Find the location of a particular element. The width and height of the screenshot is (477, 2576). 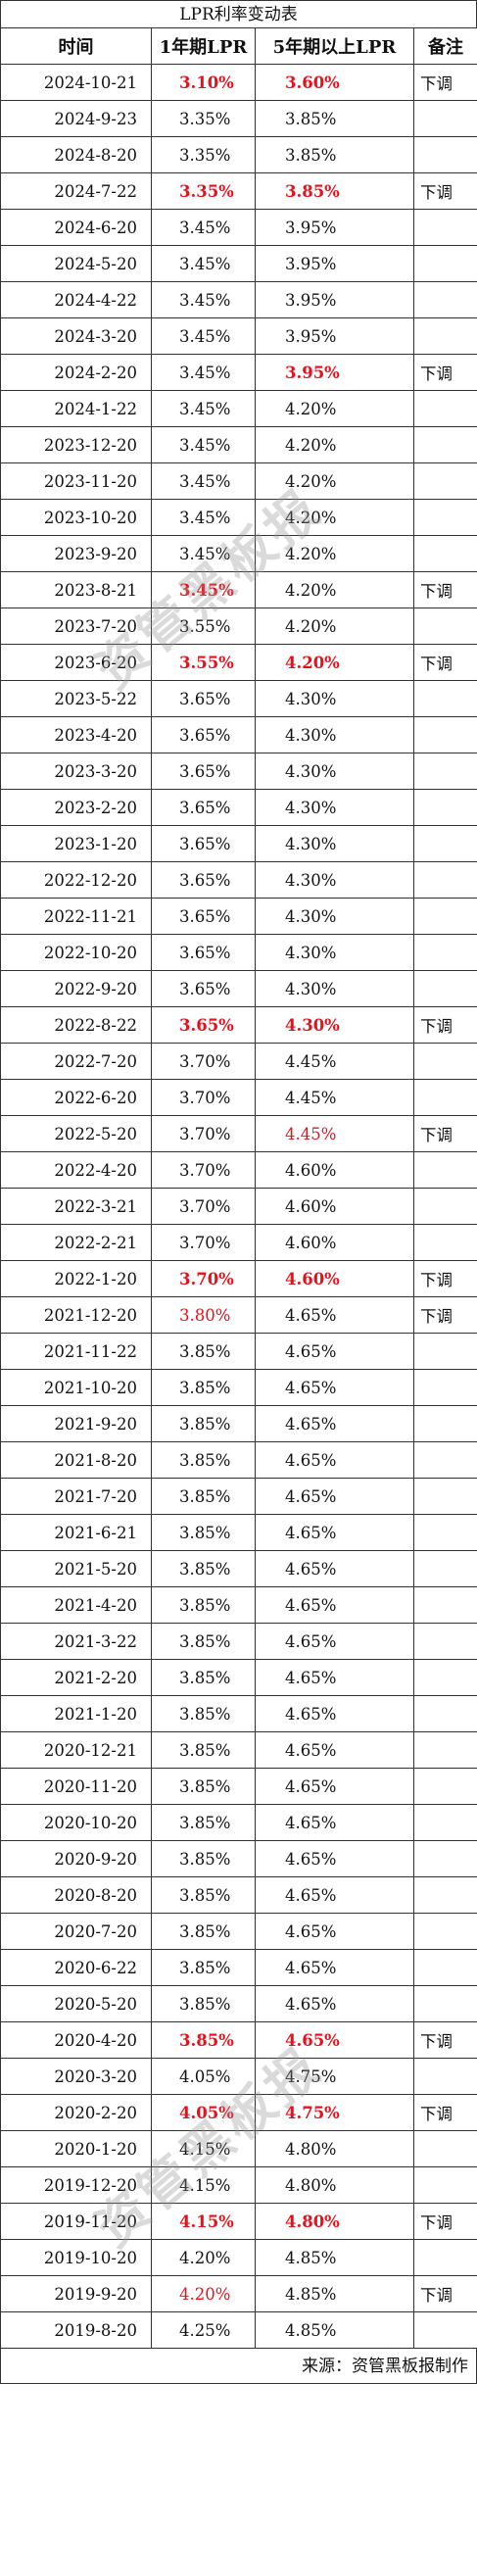

table-row: 2023-6-20 3.55% 4.20% 下调 is located at coordinates (238, 662).